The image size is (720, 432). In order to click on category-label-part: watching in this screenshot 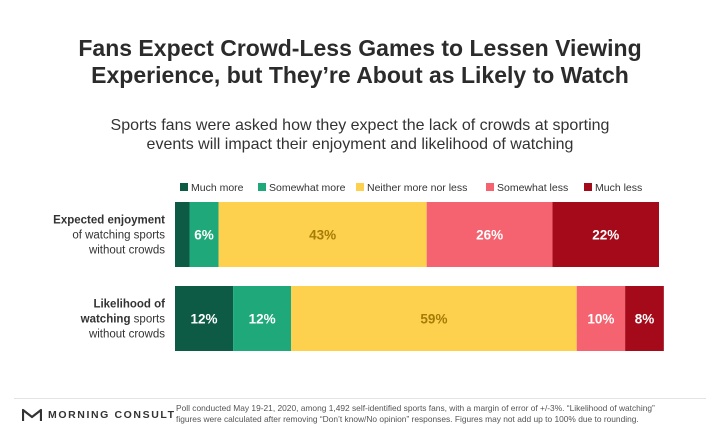, I will do `click(105, 320)`.